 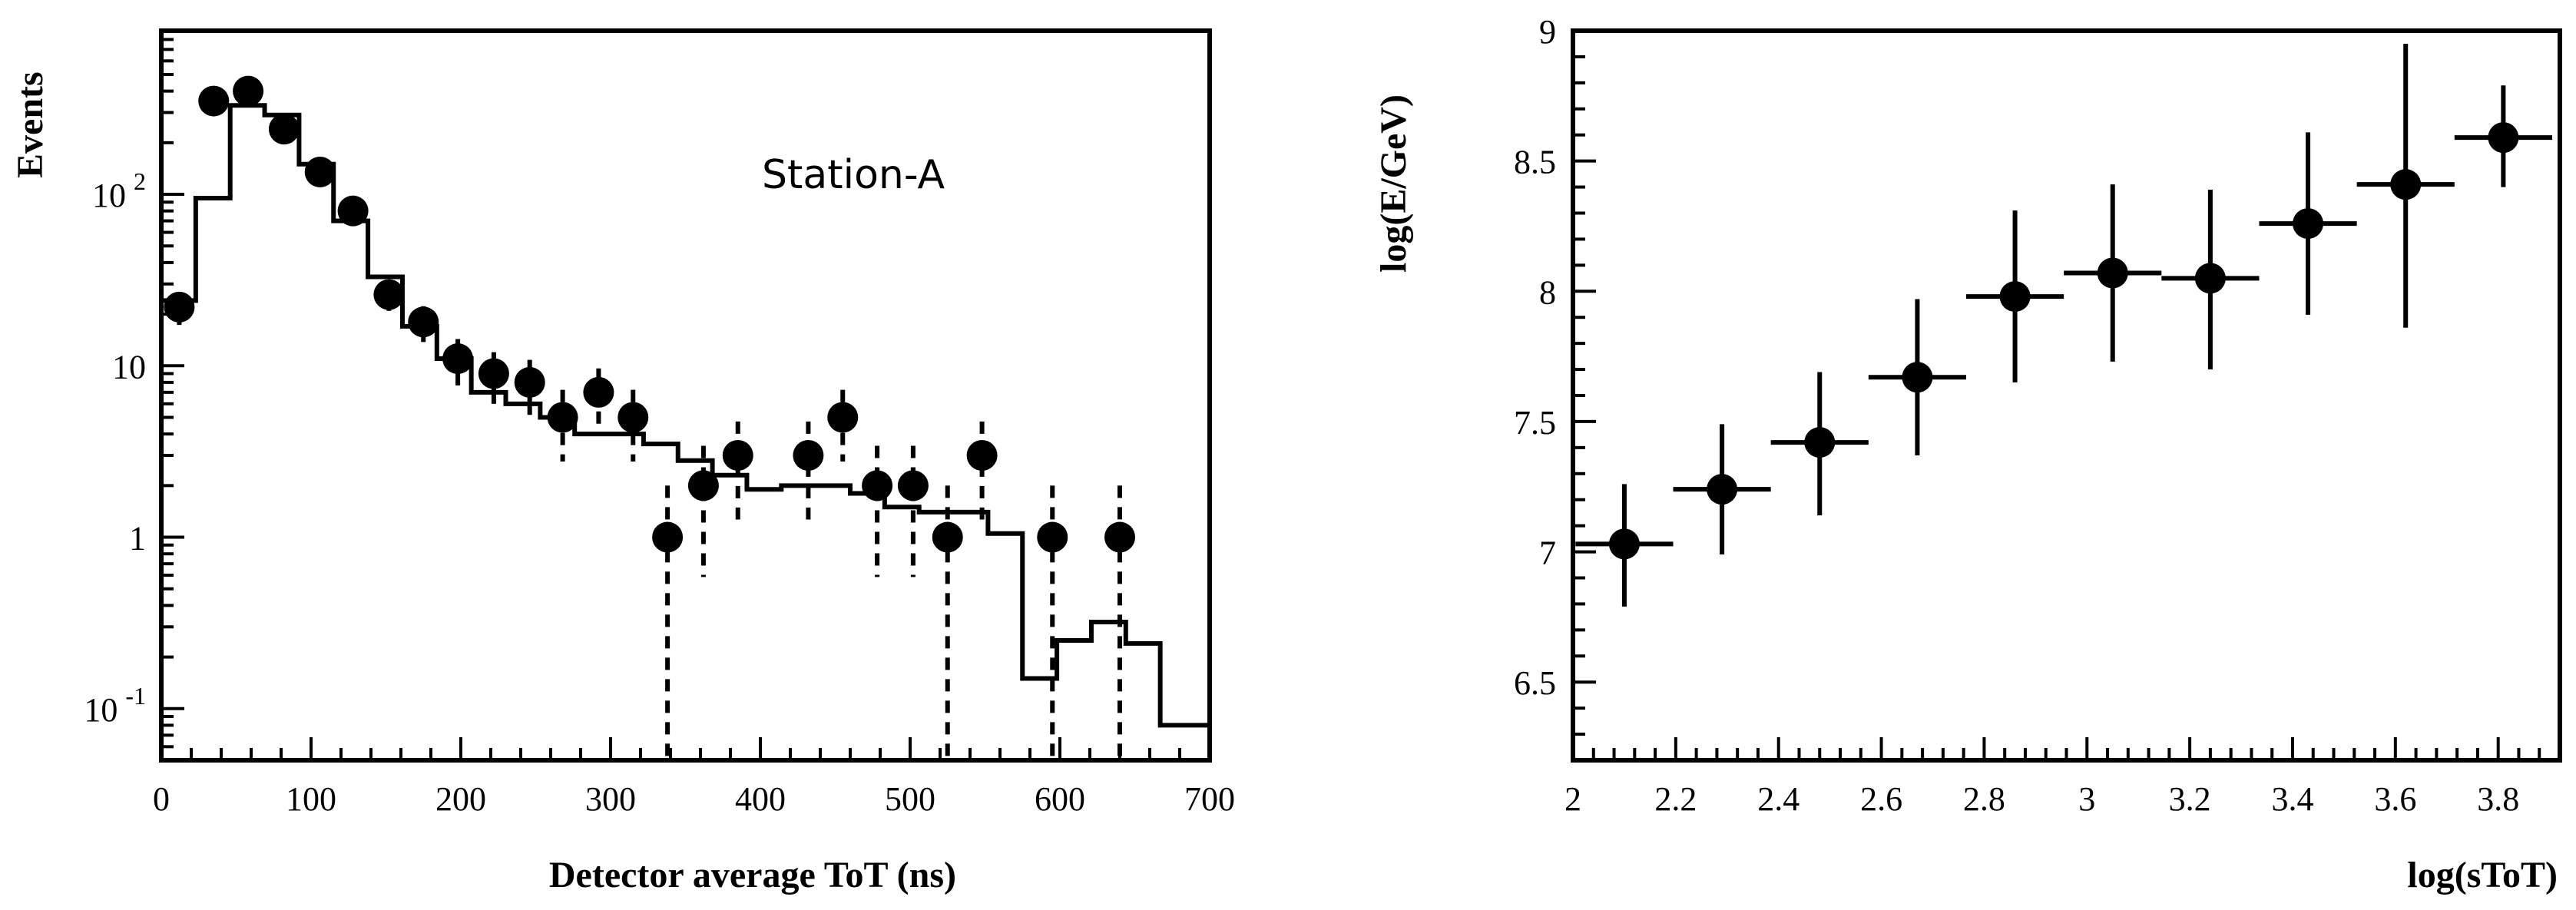 What do you see at coordinates (2086, 799) in the screenshot?
I see `x-tick-label: 3` at bounding box center [2086, 799].